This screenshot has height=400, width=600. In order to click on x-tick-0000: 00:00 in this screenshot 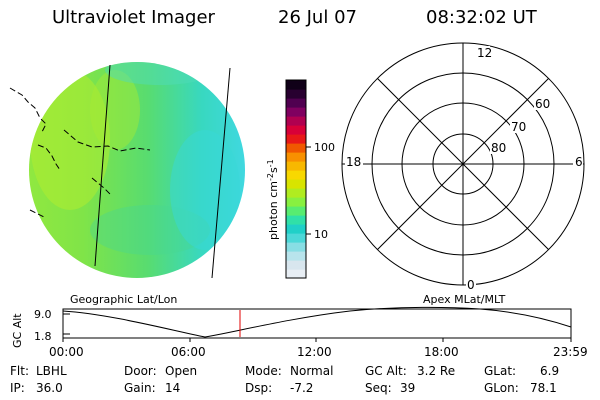, I will do `click(66, 352)`.